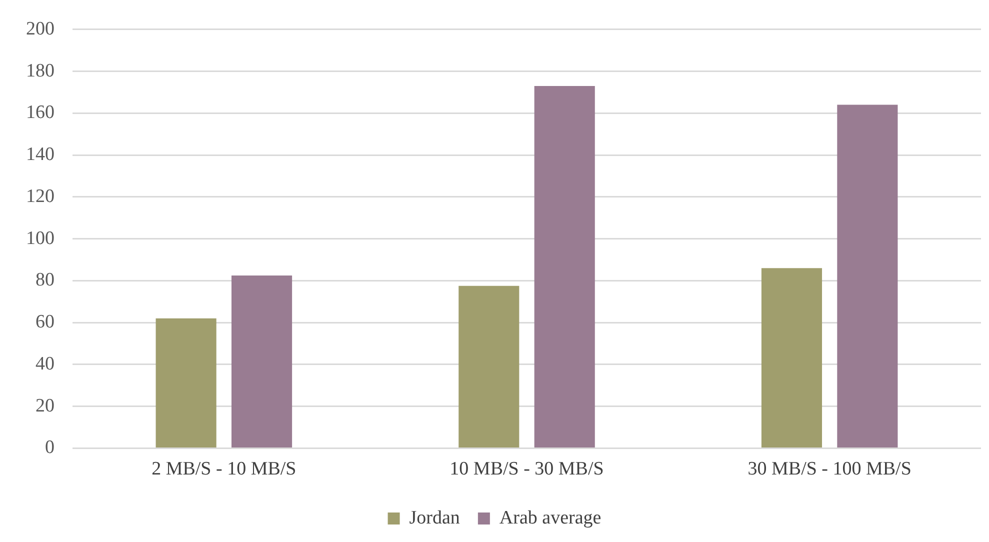 This screenshot has height=542, width=989. I want to click on y-tick-label: 160, so click(40, 113).